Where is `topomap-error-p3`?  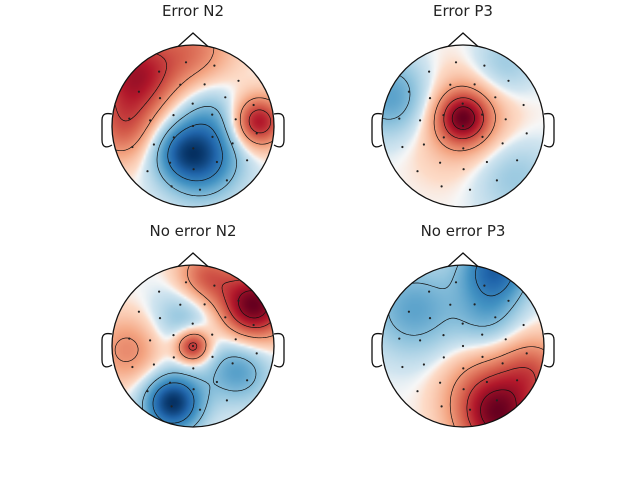
topomap-error-p3 is located at coordinates (463, 120).